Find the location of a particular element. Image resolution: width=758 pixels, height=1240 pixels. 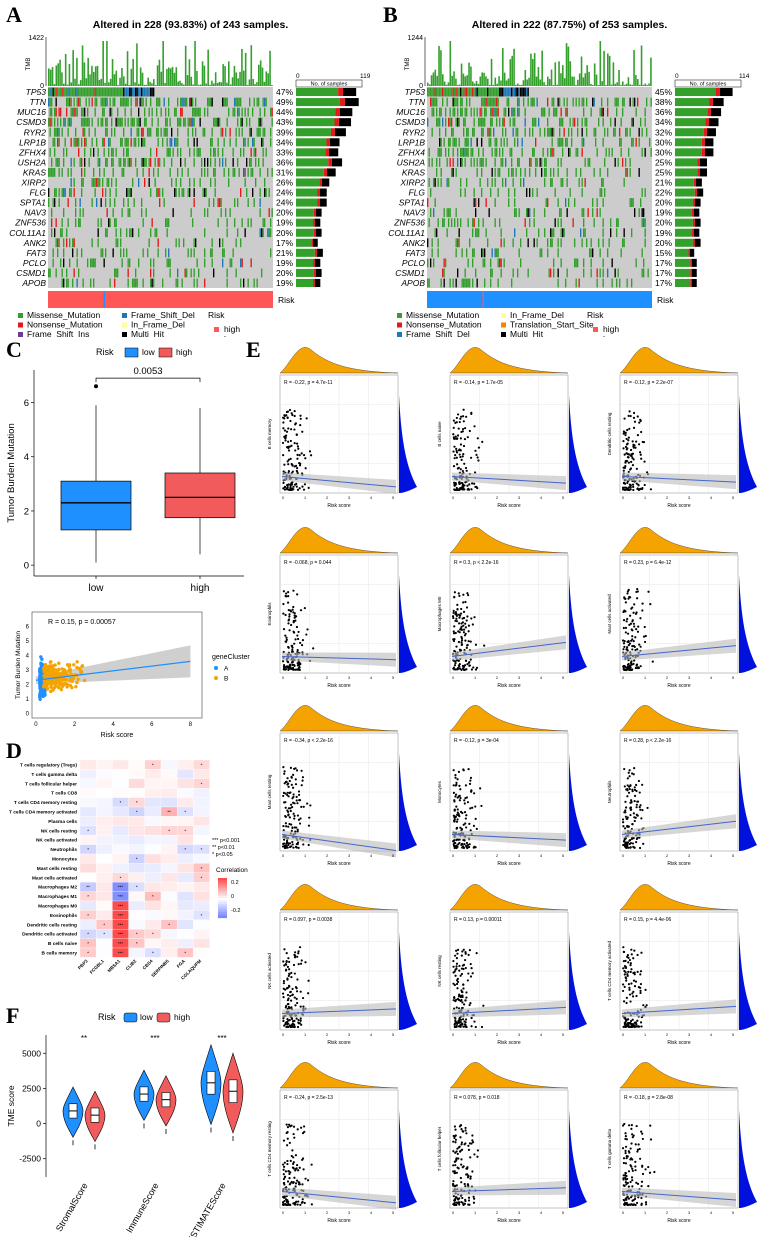

legend-low-label: low is located at coordinates (149, 352).